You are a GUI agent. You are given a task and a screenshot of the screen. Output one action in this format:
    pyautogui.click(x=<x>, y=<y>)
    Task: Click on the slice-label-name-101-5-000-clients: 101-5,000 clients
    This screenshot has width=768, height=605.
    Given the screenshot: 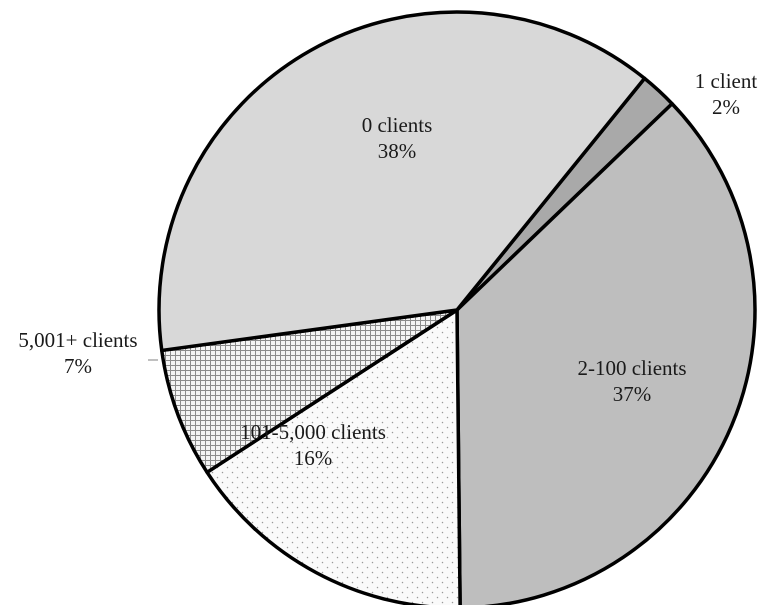 What is the action you would take?
    pyautogui.click(x=313, y=432)
    